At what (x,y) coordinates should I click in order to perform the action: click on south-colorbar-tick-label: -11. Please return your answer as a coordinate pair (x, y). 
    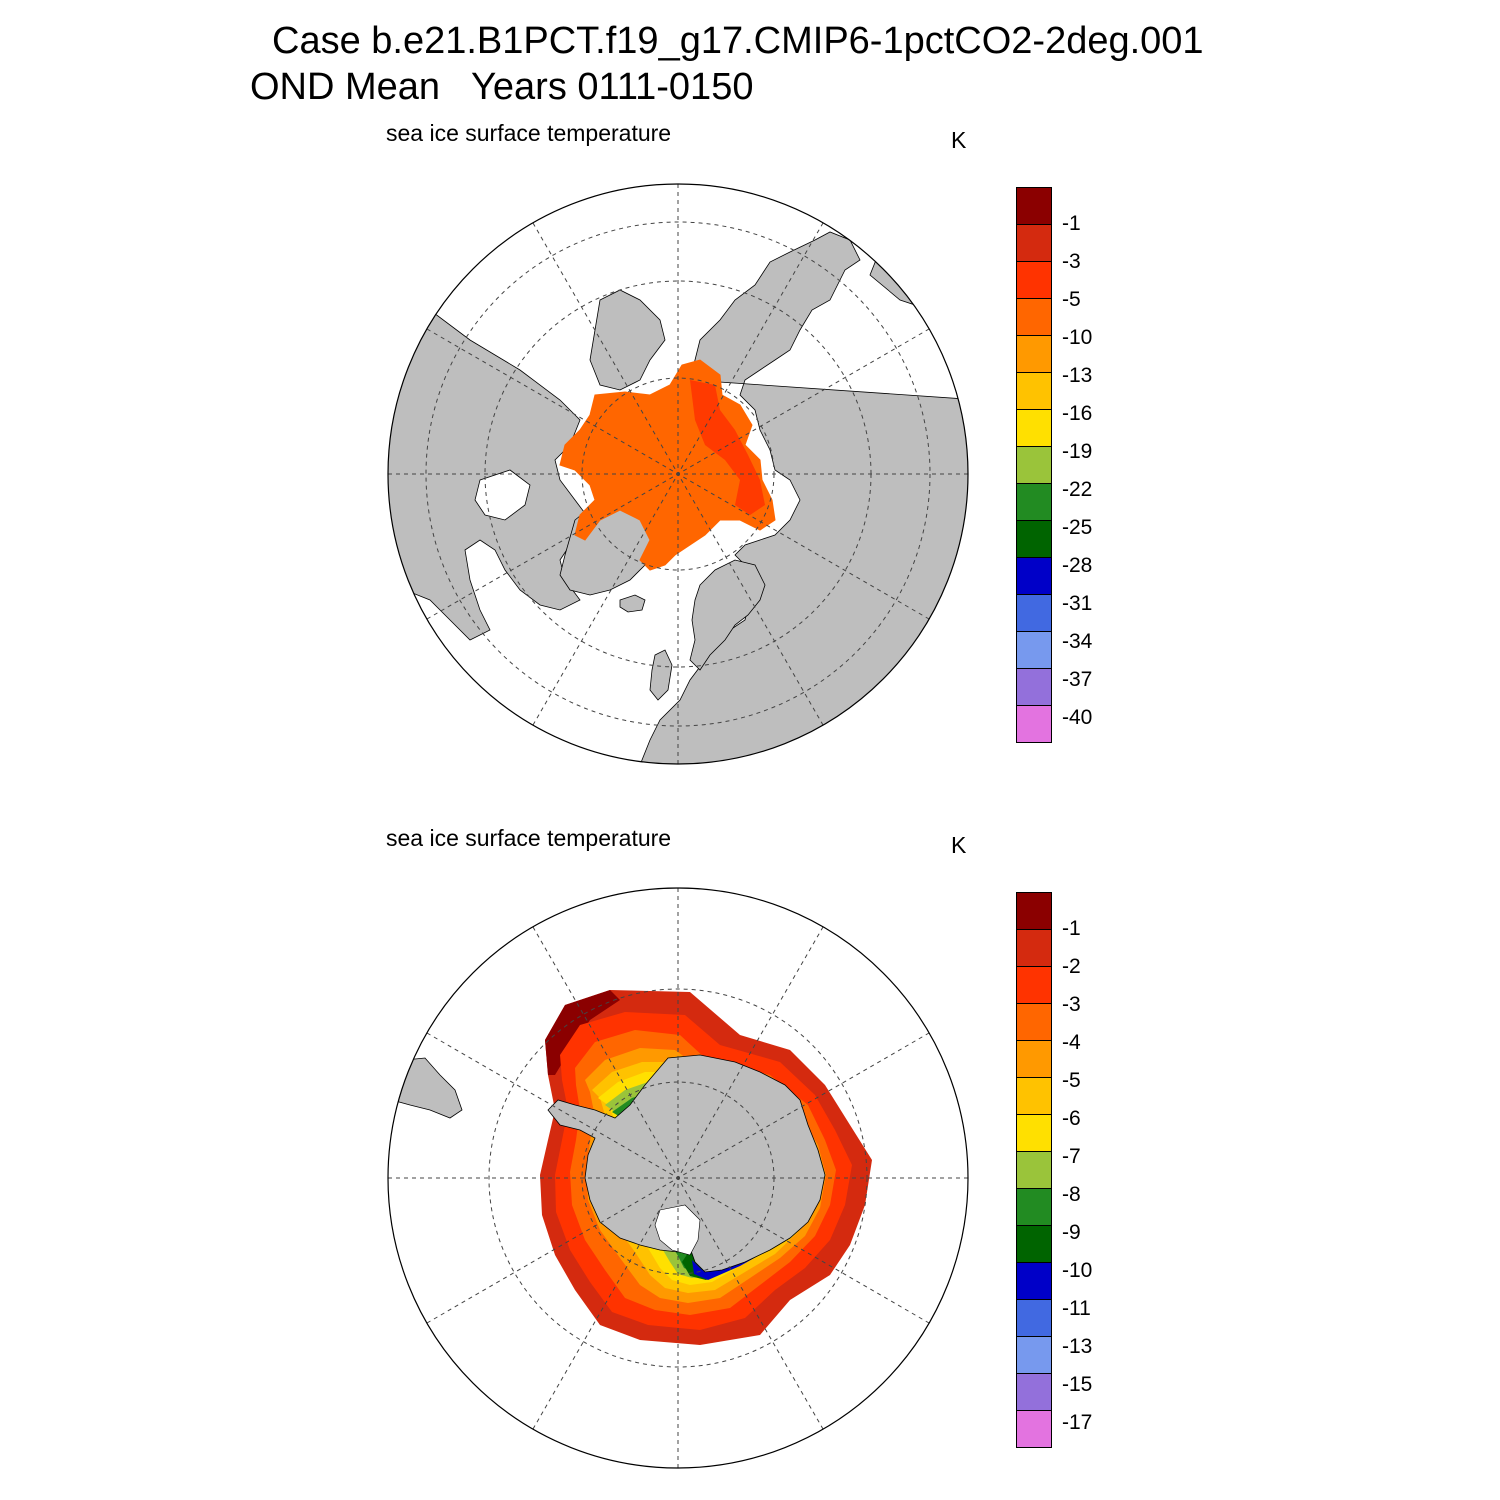
    Looking at the image, I should click on (1076, 1308).